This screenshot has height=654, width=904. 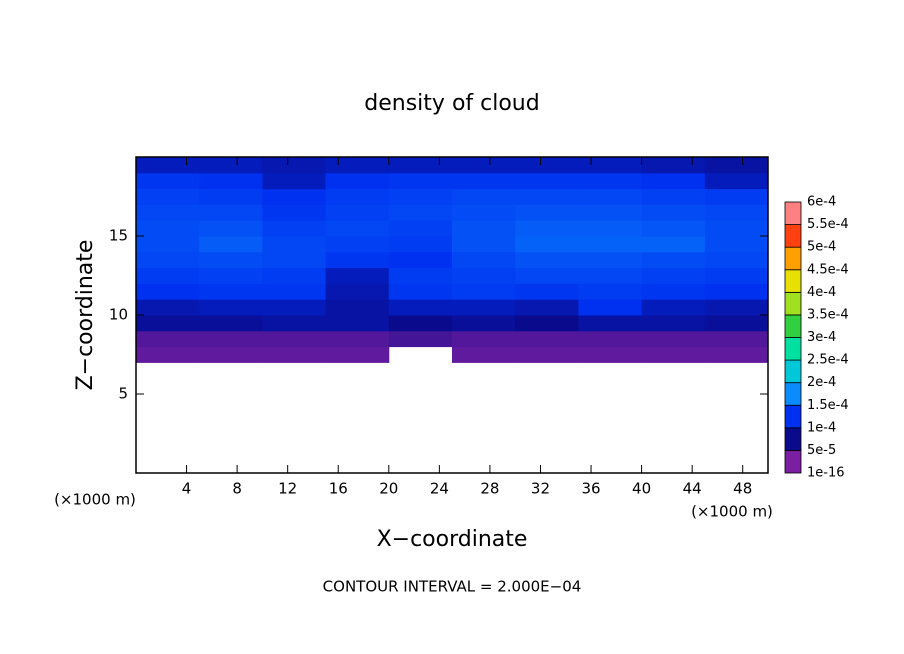 What do you see at coordinates (118, 236) in the screenshot?
I see `y-tick-label: 15` at bounding box center [118, 236].